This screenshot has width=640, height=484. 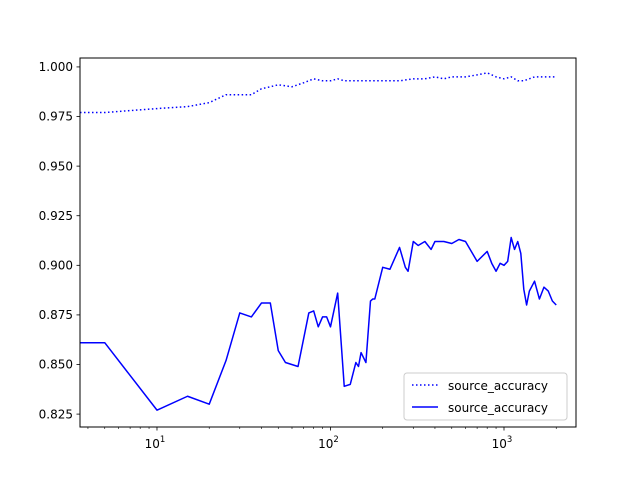 I want to click on x-tick-label: 10³, so click(x=502, y=443).